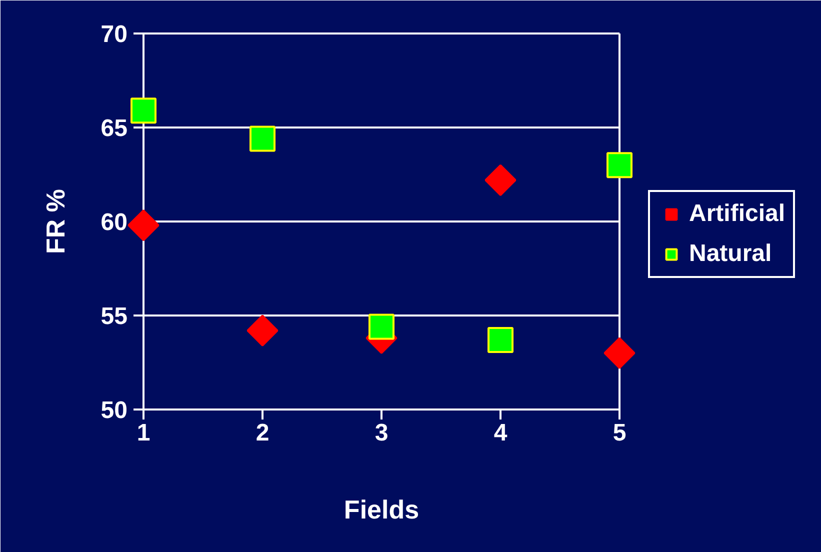  I want to click on y-tick-label: 65, so click(114, 128).